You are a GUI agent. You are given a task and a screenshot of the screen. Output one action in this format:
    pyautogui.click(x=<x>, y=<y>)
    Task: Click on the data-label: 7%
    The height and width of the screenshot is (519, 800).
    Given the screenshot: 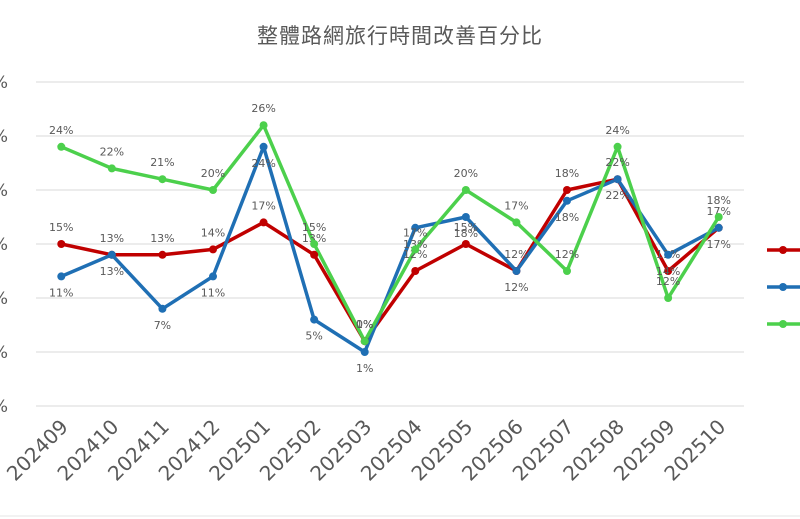 What is the action you would take?
    pyautogui.click(x=162, y=325)
    